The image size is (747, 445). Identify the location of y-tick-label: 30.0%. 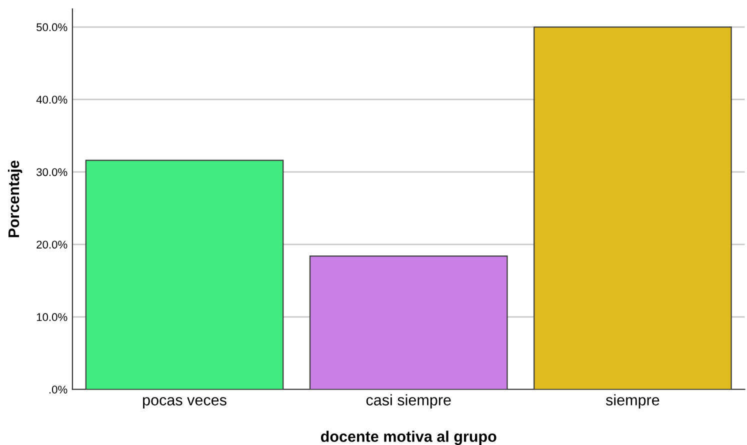
(52, 172).